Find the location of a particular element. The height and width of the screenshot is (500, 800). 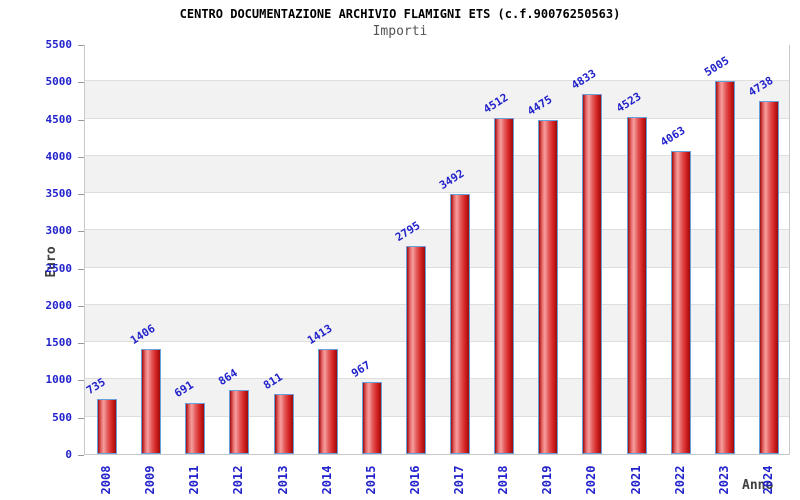

bar-2015 is located at coordinates (371, 417).